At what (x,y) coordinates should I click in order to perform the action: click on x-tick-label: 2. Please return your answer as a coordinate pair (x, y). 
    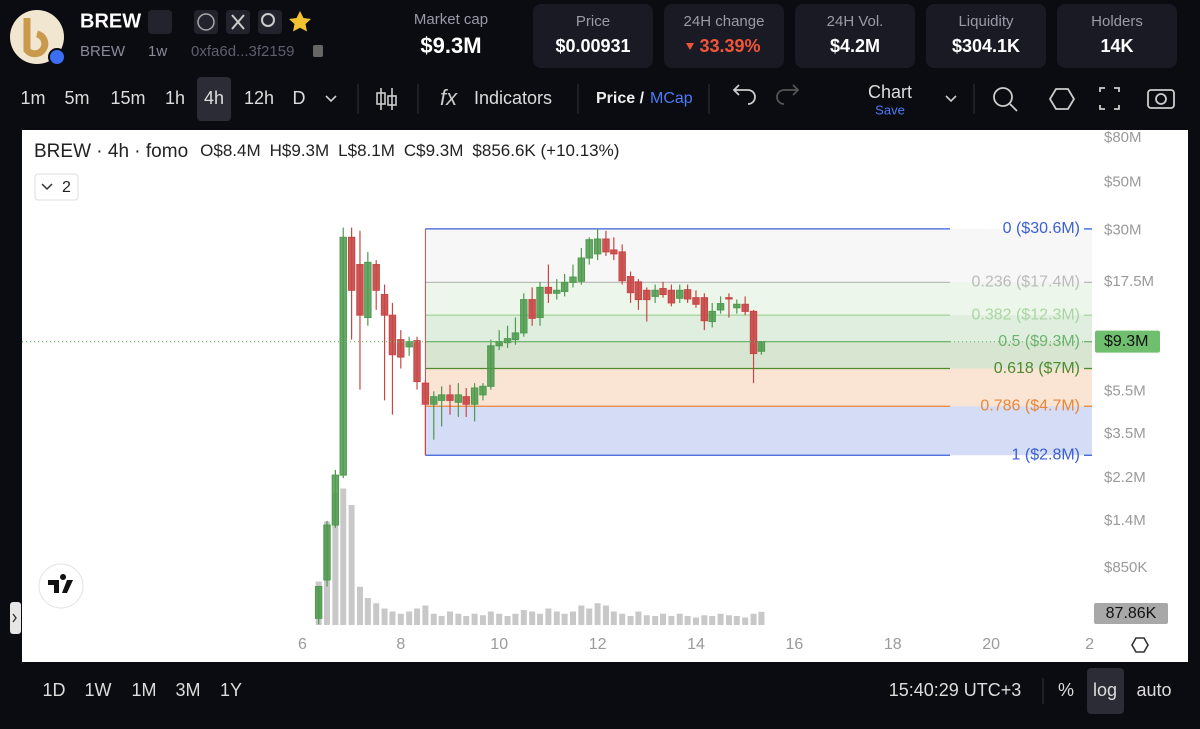
    Looking at the image, I should click on (1089, 644).